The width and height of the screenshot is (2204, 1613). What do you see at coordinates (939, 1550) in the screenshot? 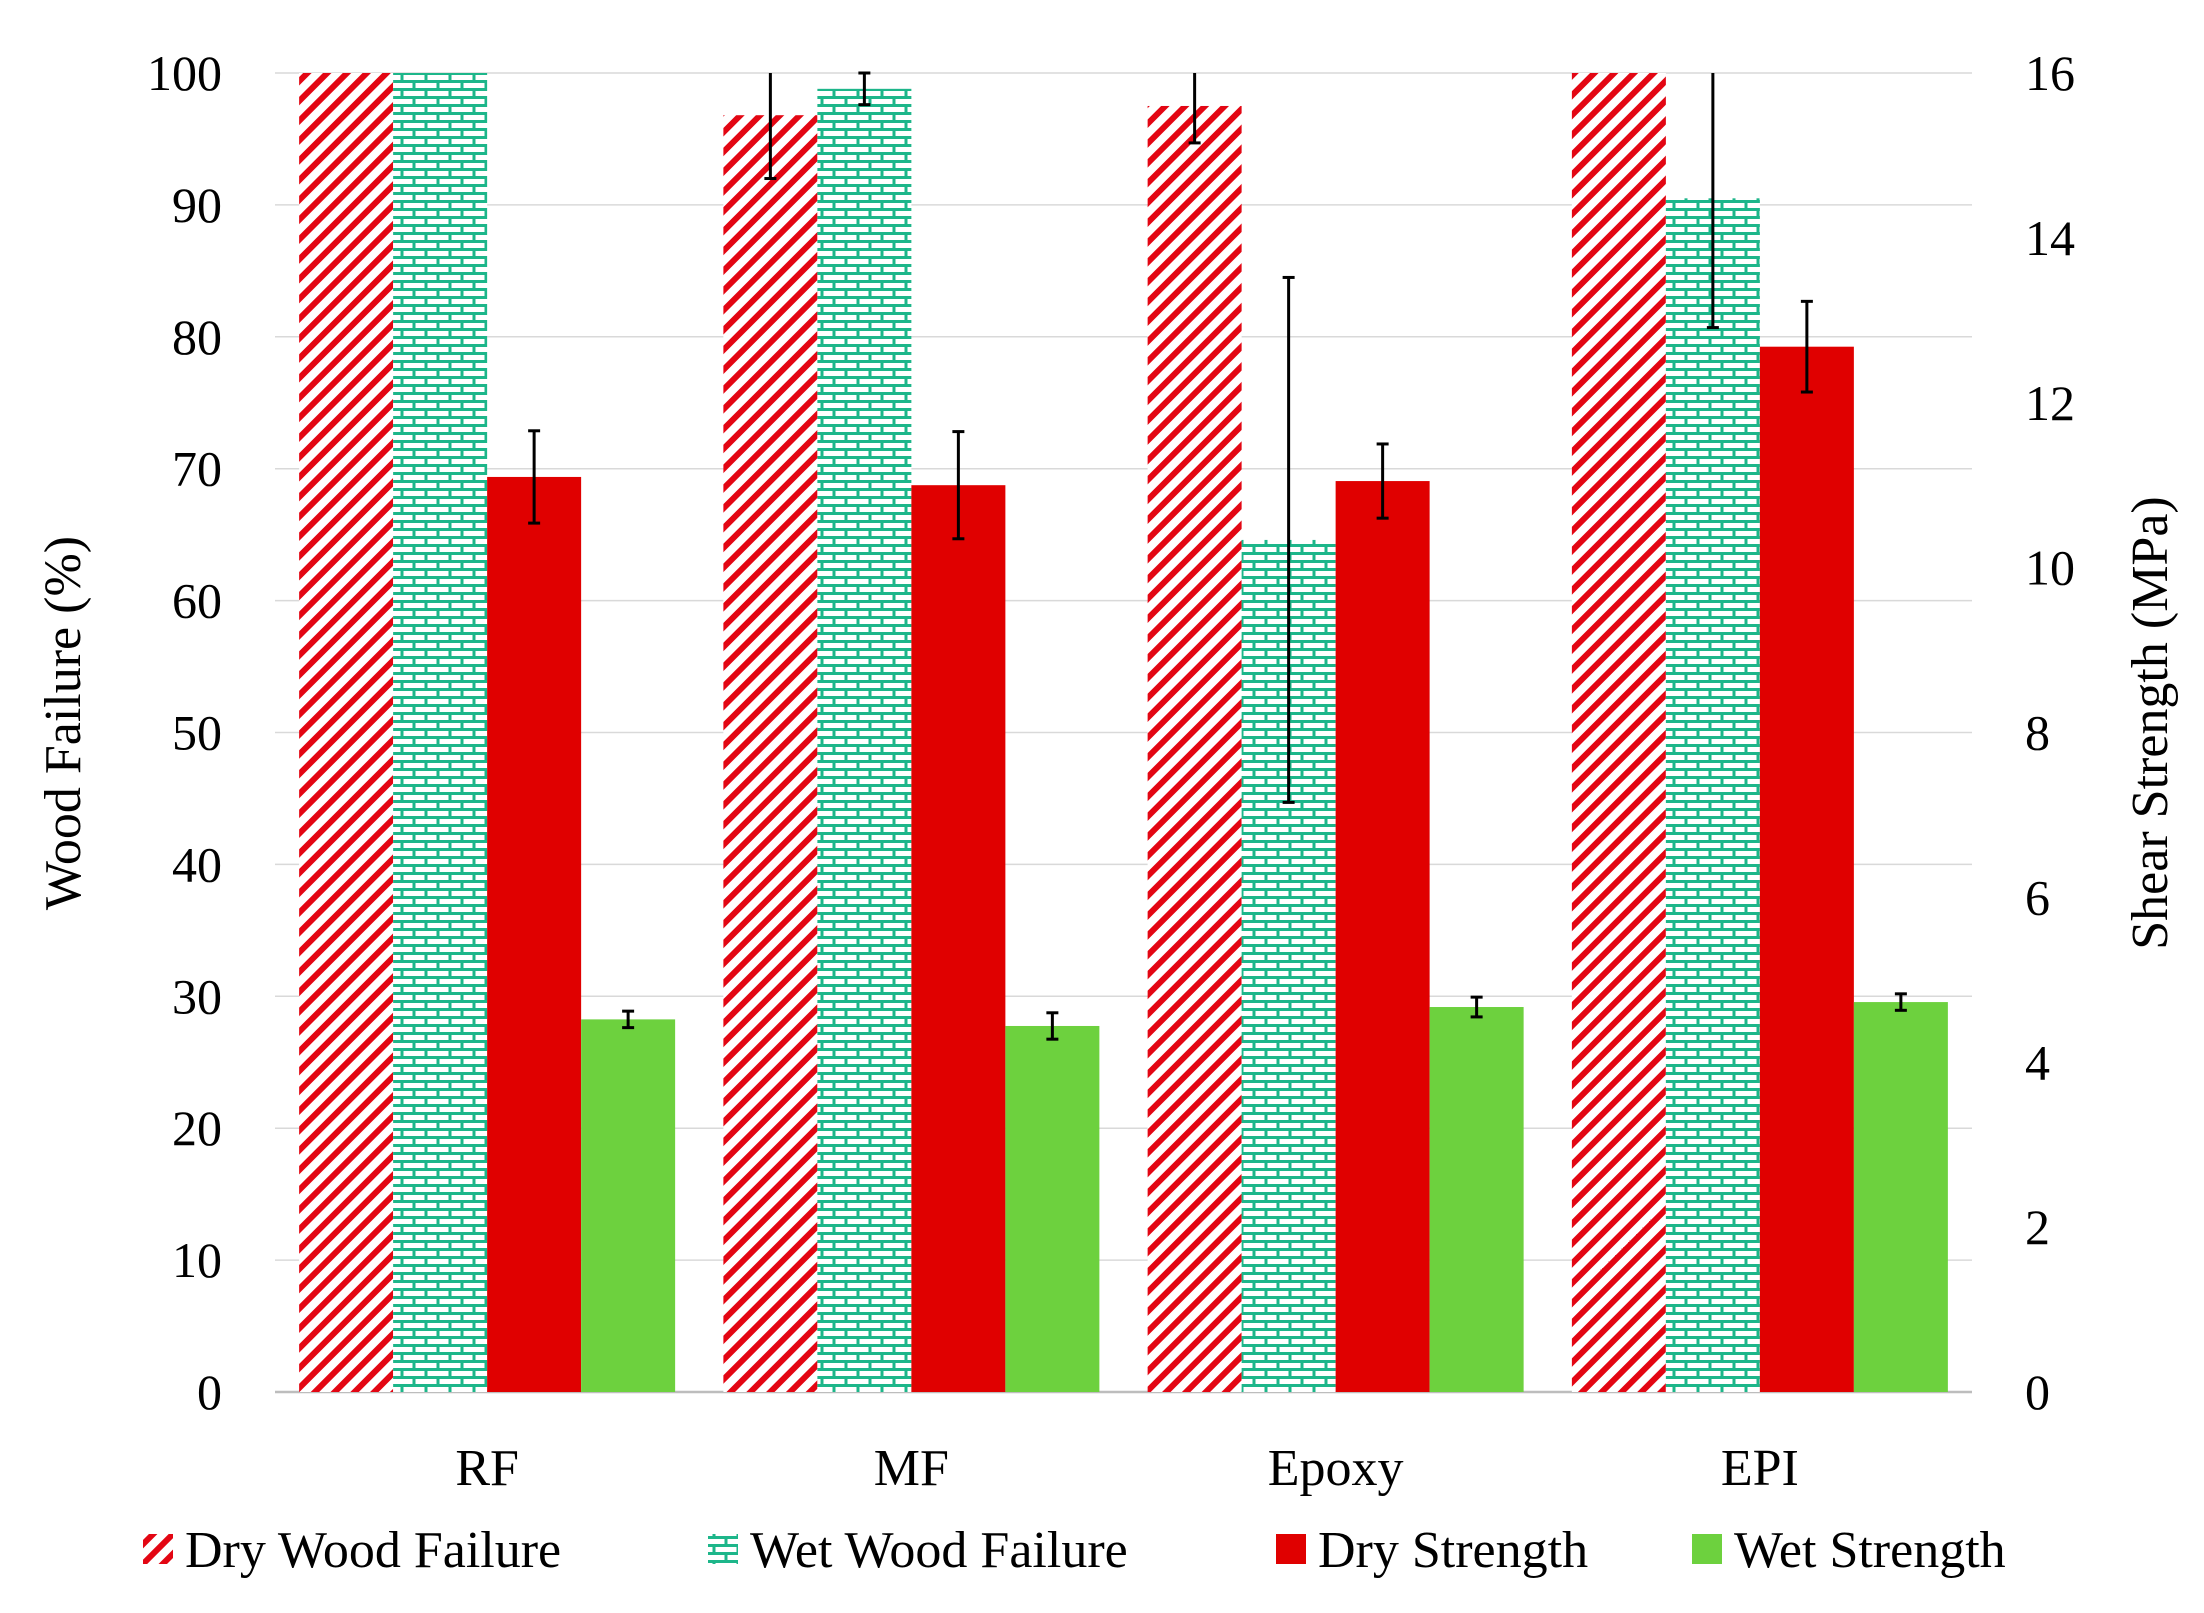
I see `legend-label: Wet Wood Failure` at bounding box center [939, 1550].